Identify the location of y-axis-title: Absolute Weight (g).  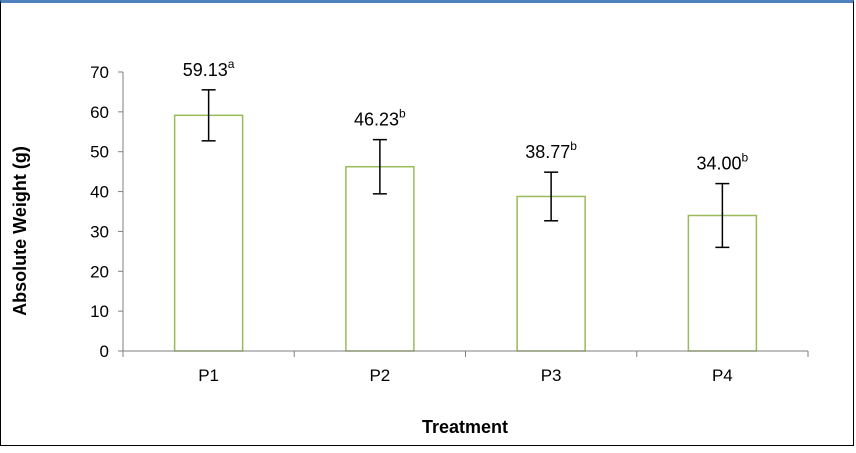
(20, 231).